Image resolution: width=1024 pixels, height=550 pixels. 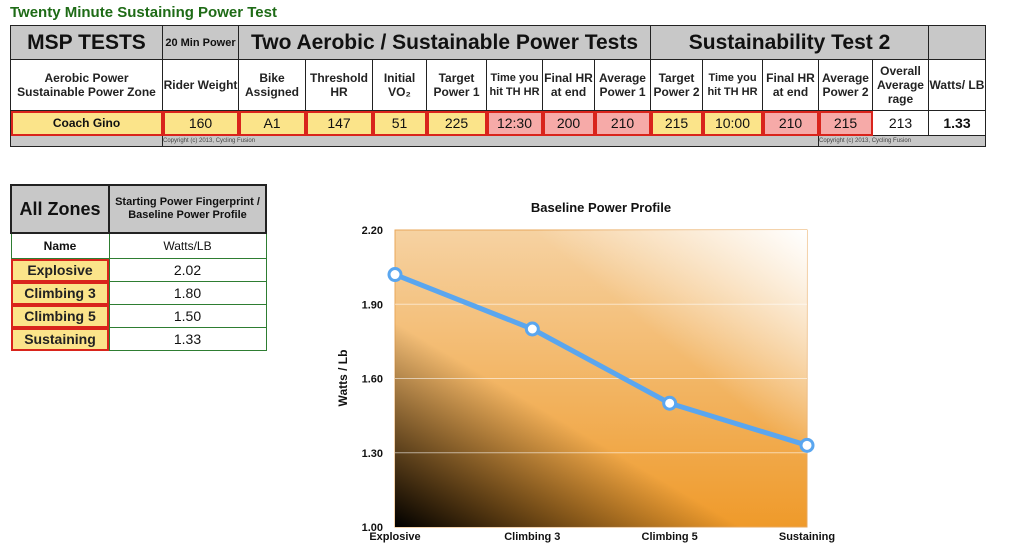 What do you see at coordinates (568, 123) in the screenshot?
I see `final1-cell: 200` at bounding box center [568, 123].